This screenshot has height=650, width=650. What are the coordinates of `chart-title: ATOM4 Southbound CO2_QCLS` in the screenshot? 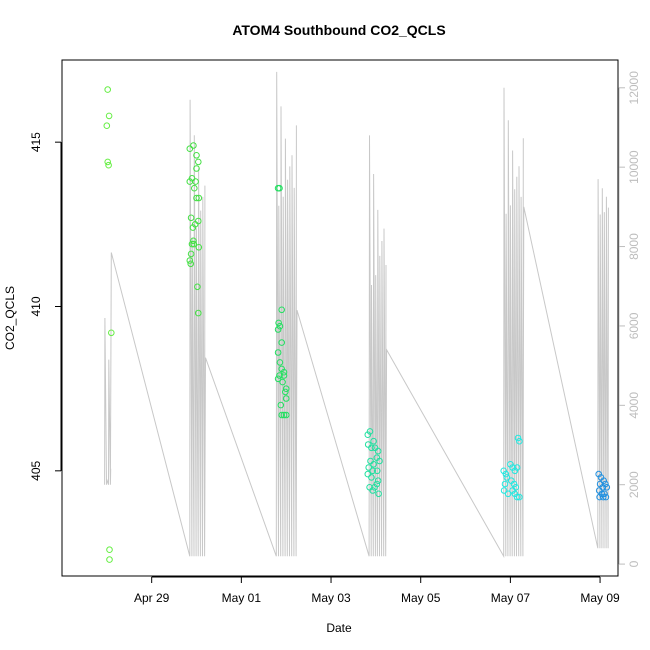 It's located at (338, 30).